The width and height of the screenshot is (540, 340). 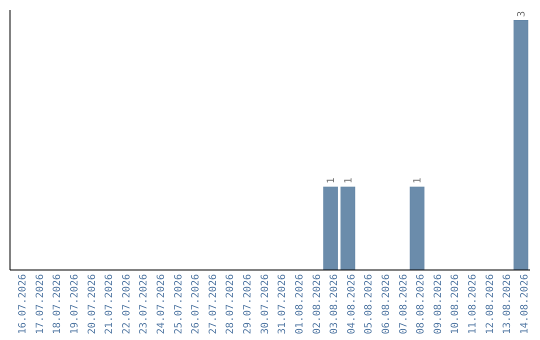 What do you see at coordinates (522, 13) in the screenshot?
I see `data-label: 3` at bounding box center [522, 13].